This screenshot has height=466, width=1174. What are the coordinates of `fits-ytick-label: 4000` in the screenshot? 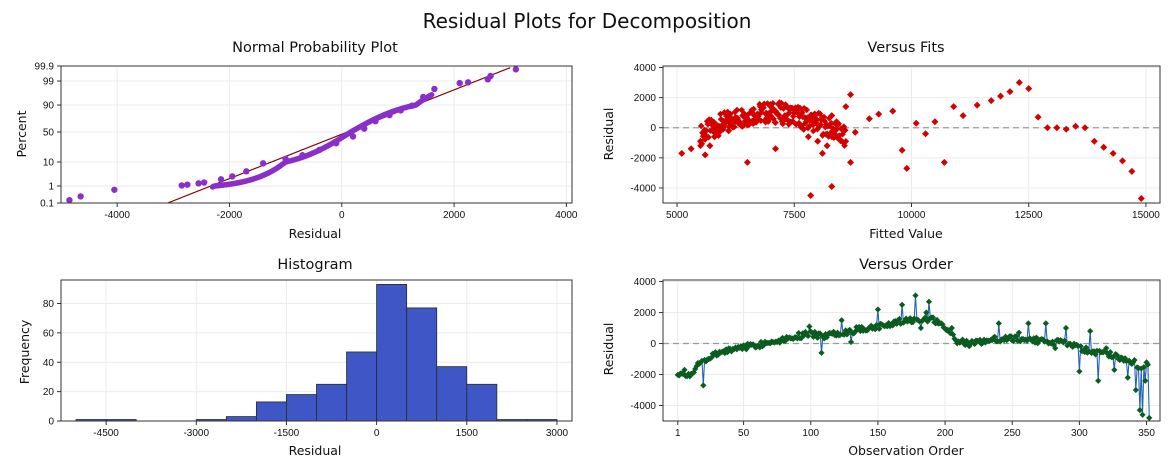 It's located at (645, 68).